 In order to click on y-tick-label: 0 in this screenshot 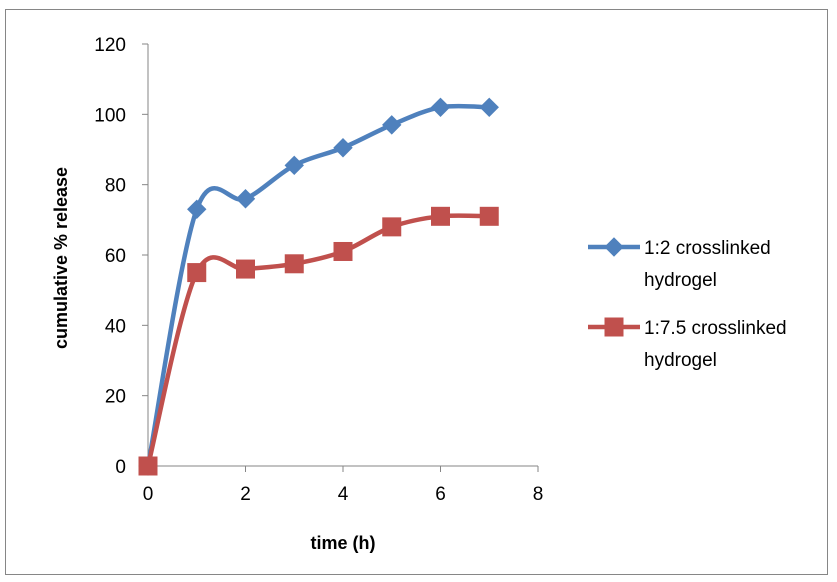, I will do `click(120, 467)`.